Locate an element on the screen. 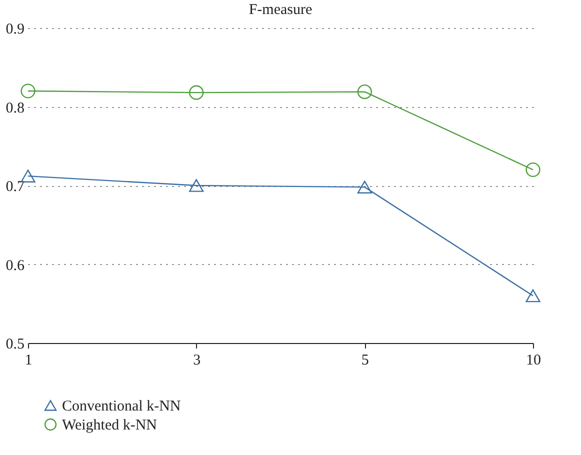  x-tick-label: 3 is located at coordinates (197, 360).